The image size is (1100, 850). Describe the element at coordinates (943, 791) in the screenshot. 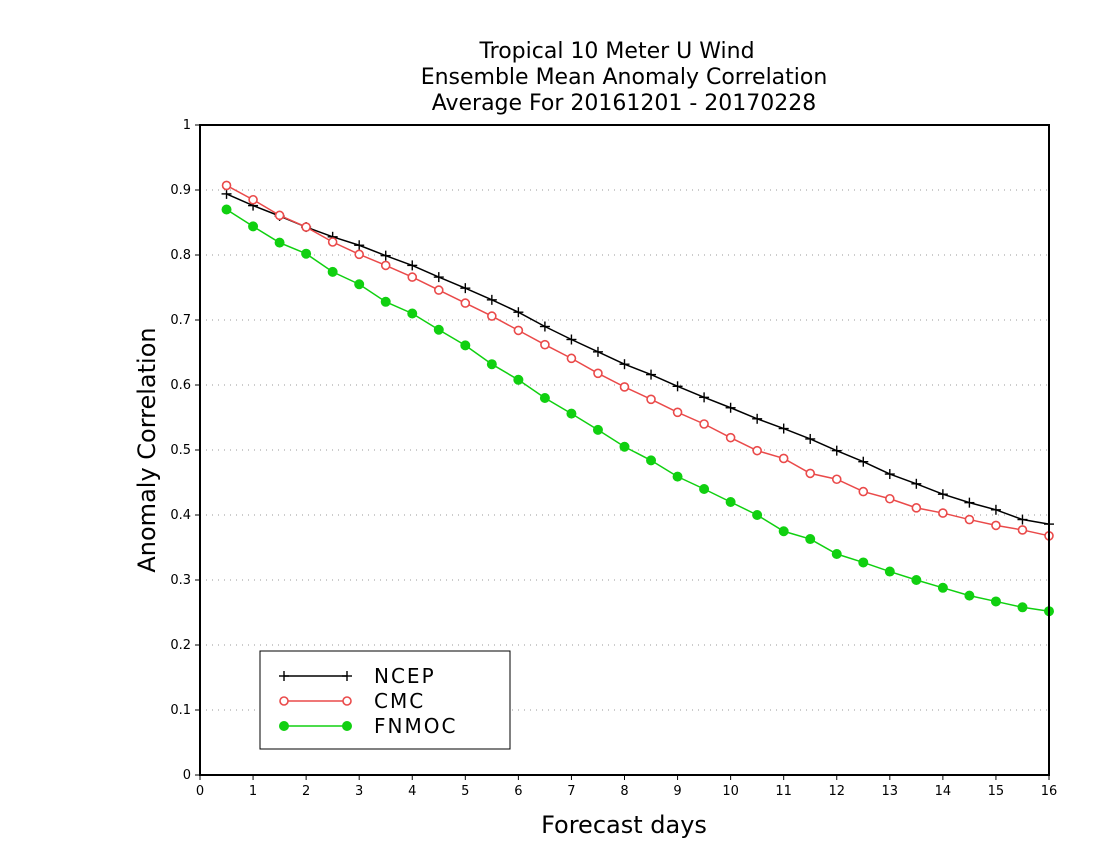

I see `x-tick-label: 14` at that location.